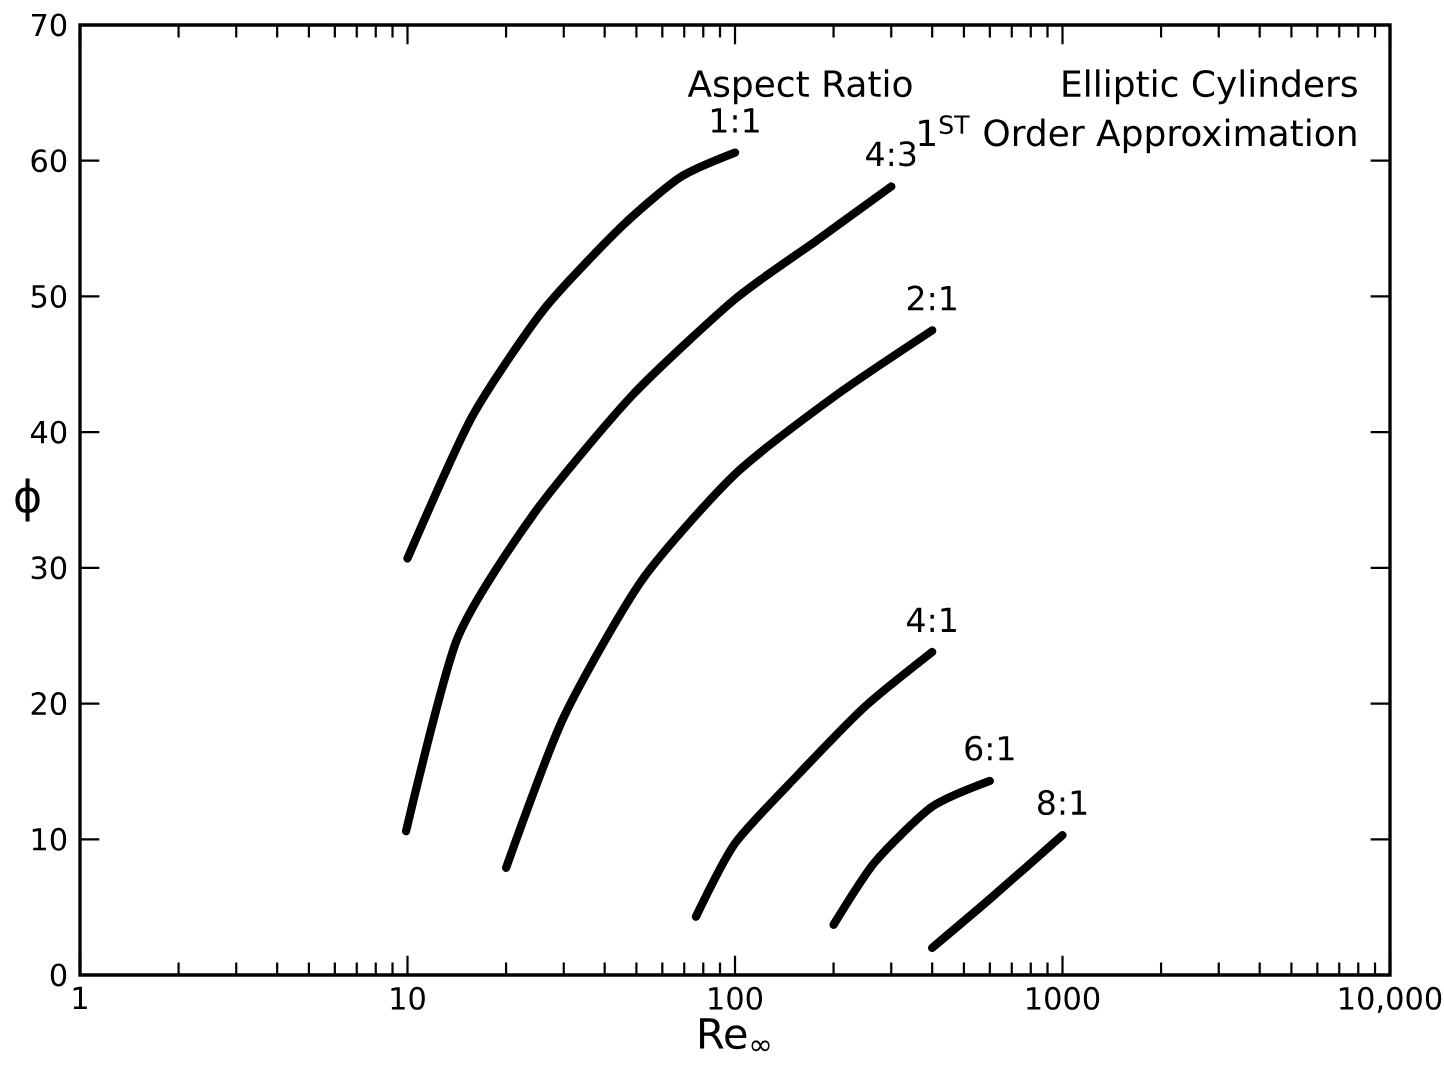  Describe the element at coordinates (49, 568) in the screenshot. I see `y-tick-label: 30` at that location.